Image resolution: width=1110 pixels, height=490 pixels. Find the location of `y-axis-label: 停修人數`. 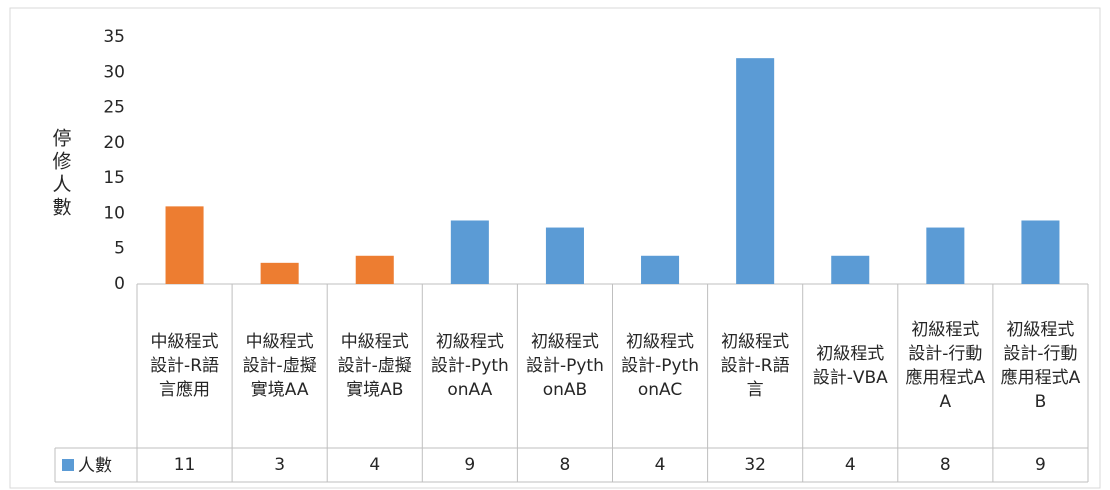

y-axis-label: 停修人數 is located at coordinates (61, 174).